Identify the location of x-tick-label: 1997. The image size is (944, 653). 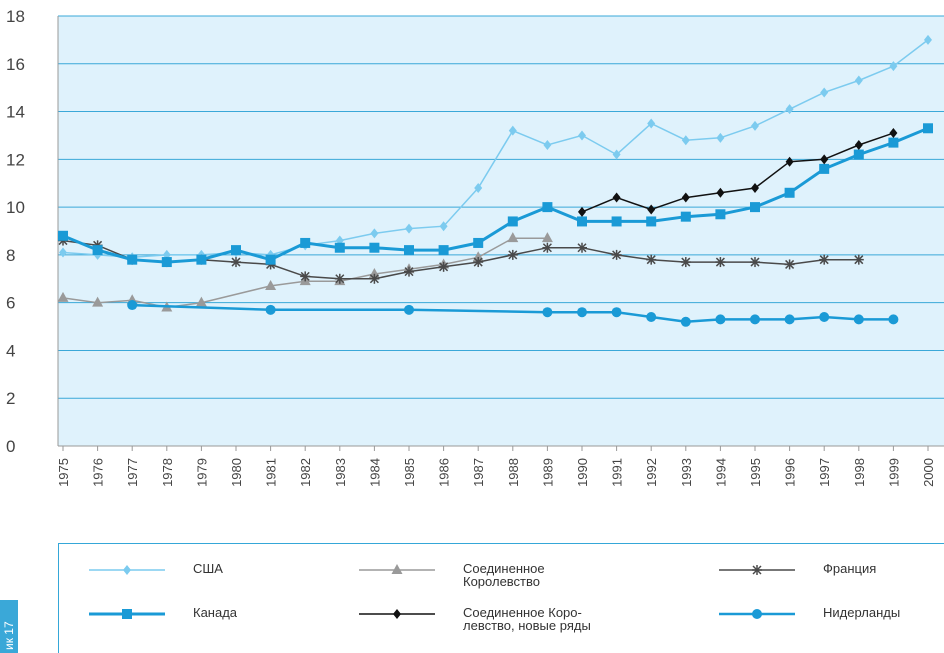
(824, 472).